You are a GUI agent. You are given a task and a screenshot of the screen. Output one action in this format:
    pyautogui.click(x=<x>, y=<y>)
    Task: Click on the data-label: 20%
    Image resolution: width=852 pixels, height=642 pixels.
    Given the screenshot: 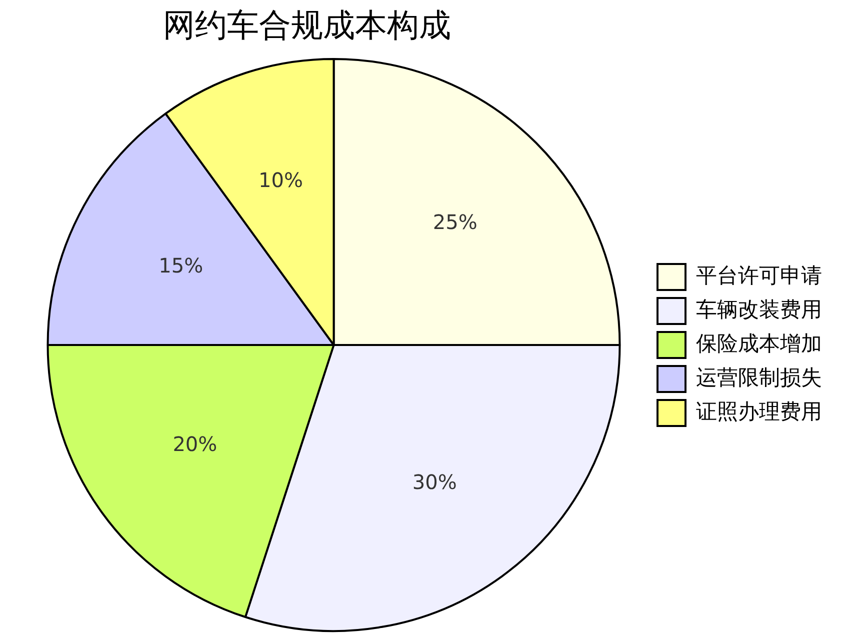 What is the action you would take?
    pyautogui.click(x=195, y=444)
    